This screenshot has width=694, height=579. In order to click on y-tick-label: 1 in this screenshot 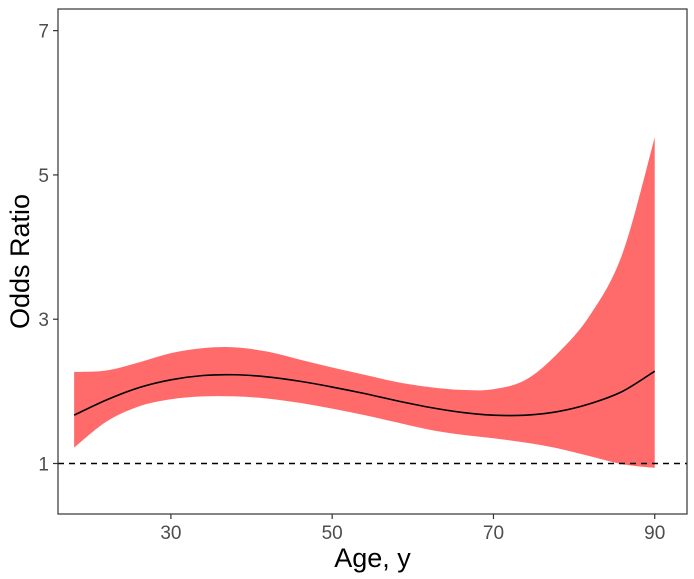, I will do `click(43, 465)`.